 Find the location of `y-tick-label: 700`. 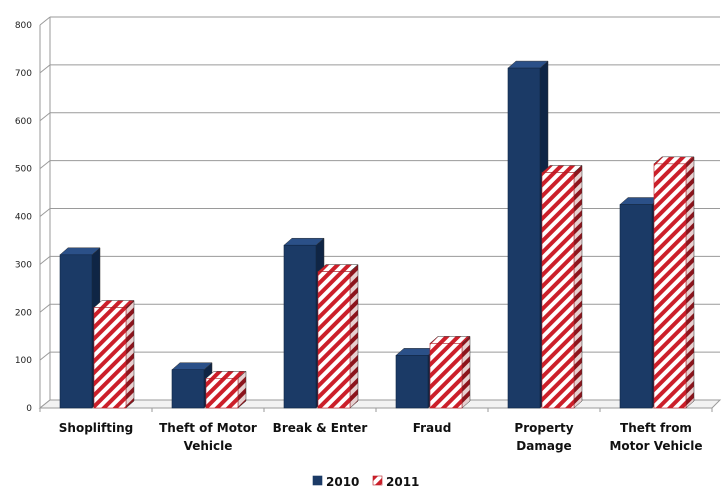

y-tick-label: 700 is located at coordinates (23, 74).